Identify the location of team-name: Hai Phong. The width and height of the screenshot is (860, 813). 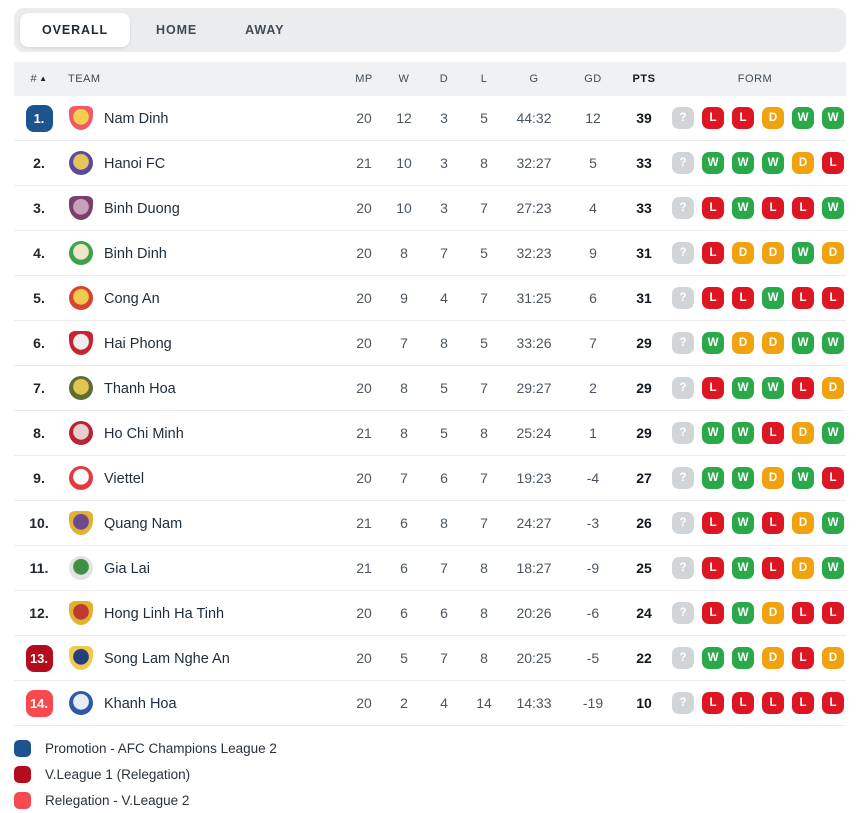
(138, 343).